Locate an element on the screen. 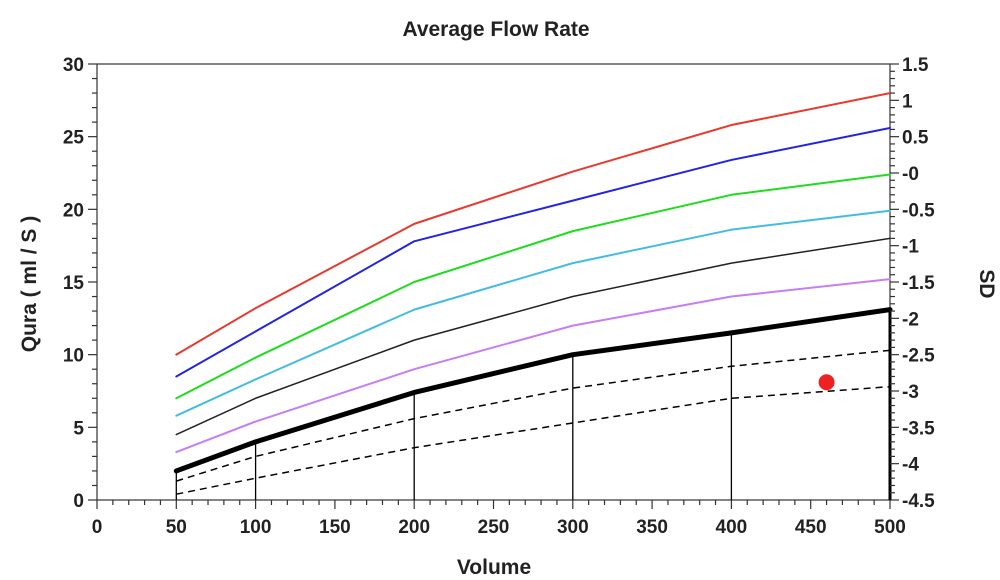 The height and width of the screenshot is (580, 1000). y2-tick-label: -2.5 is located at coordinates (918, 356).